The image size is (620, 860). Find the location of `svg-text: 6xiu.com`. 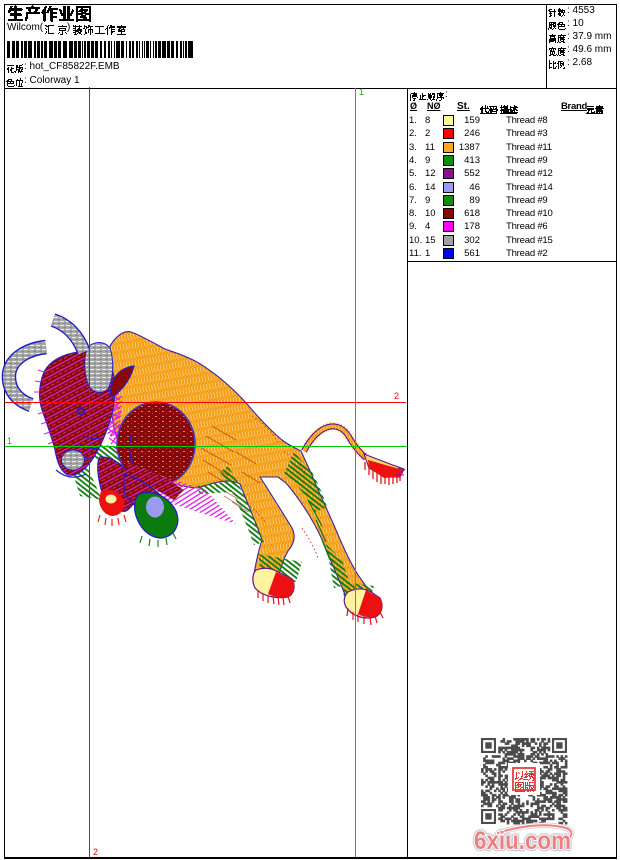

svg-text: 6xiu.com is located at coordinates (522, 841).